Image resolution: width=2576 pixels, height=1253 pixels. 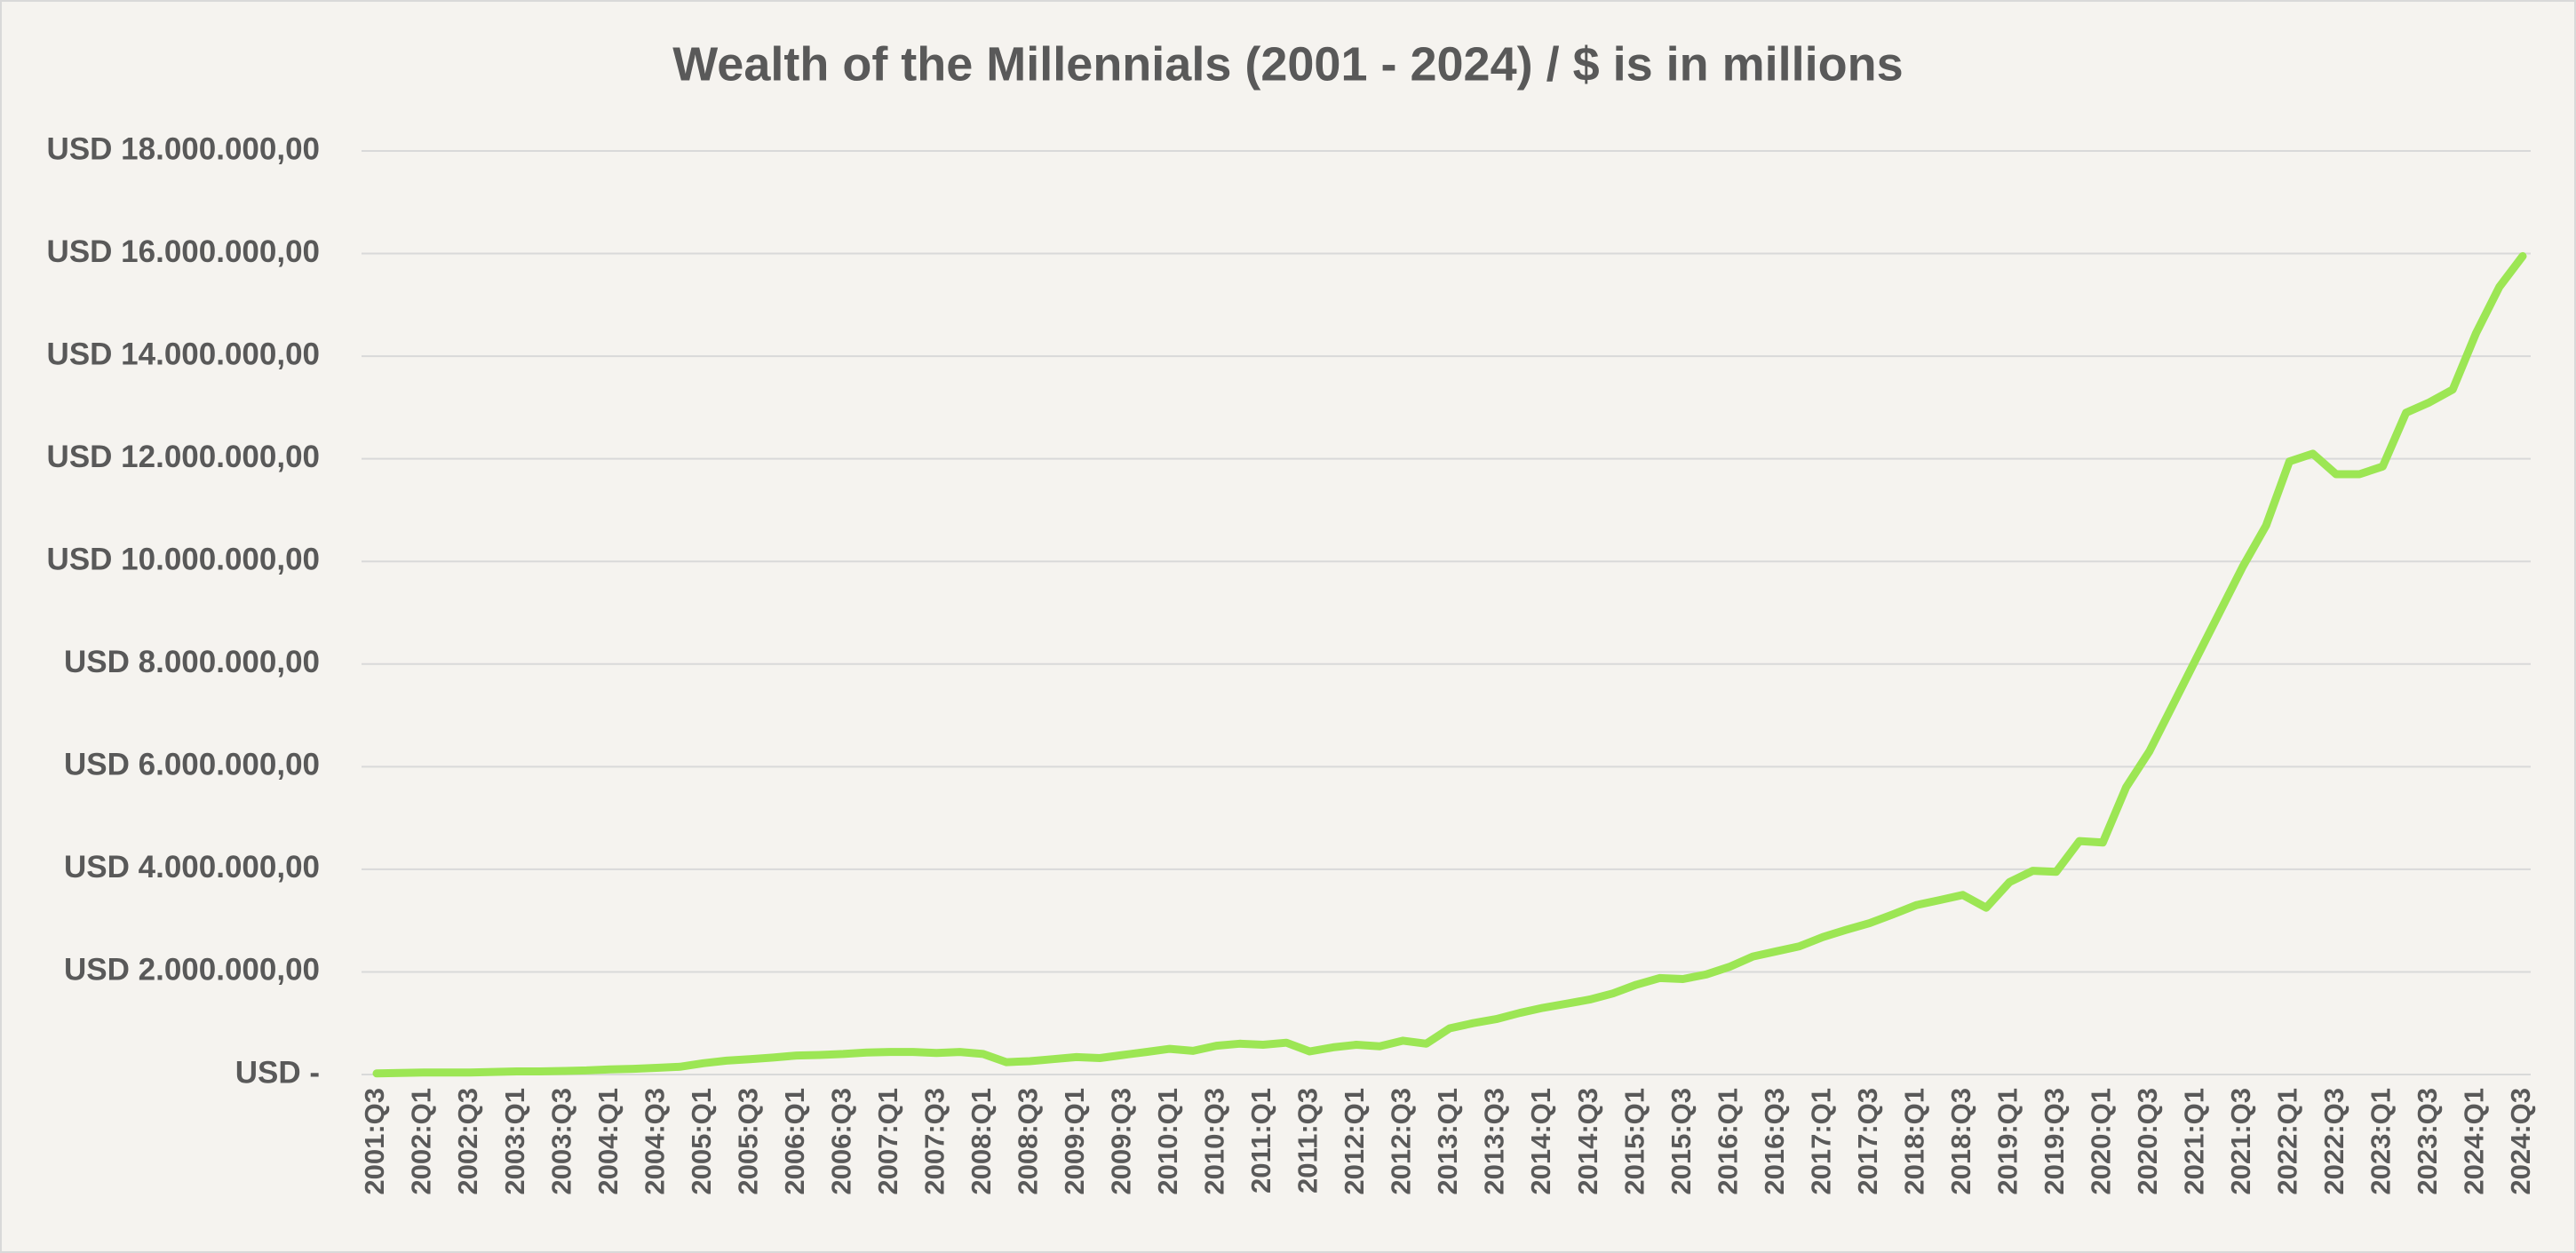 What do you see at coordinates (2381, 1141) in the screenshot?
I see `x-tick-label: 2023:Q1` at bounding box center [2381, 1141].